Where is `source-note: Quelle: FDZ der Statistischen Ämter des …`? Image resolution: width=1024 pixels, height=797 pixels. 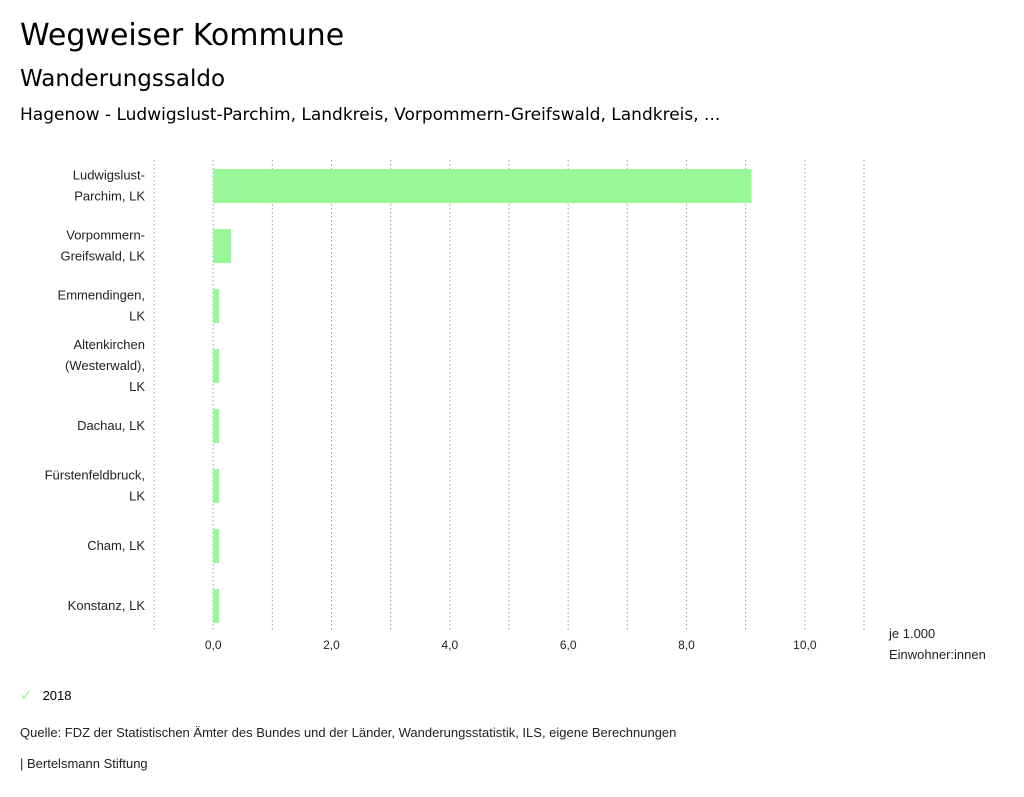
source-note: Quelle: FDZ der Statistischen Ämter des … is located at coordinates (348, 732).